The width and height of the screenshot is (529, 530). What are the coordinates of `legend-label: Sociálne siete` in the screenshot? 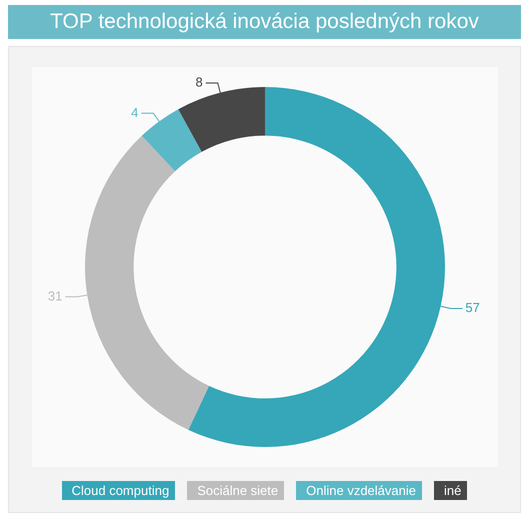 It's located at (239, 490).